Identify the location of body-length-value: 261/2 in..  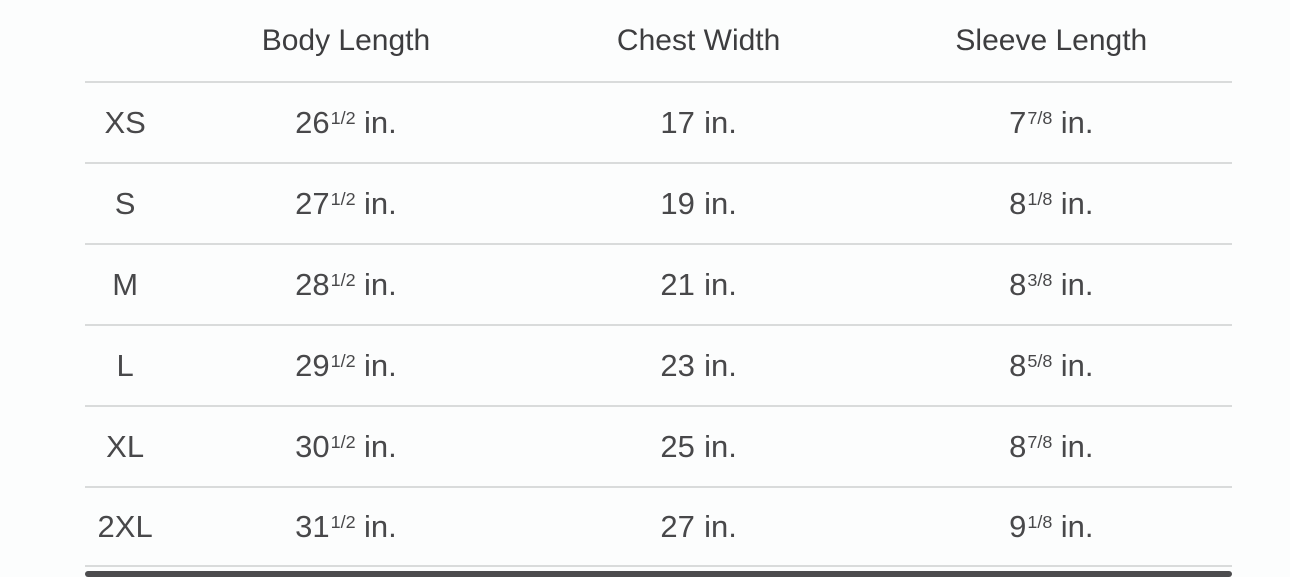
(346, 122).